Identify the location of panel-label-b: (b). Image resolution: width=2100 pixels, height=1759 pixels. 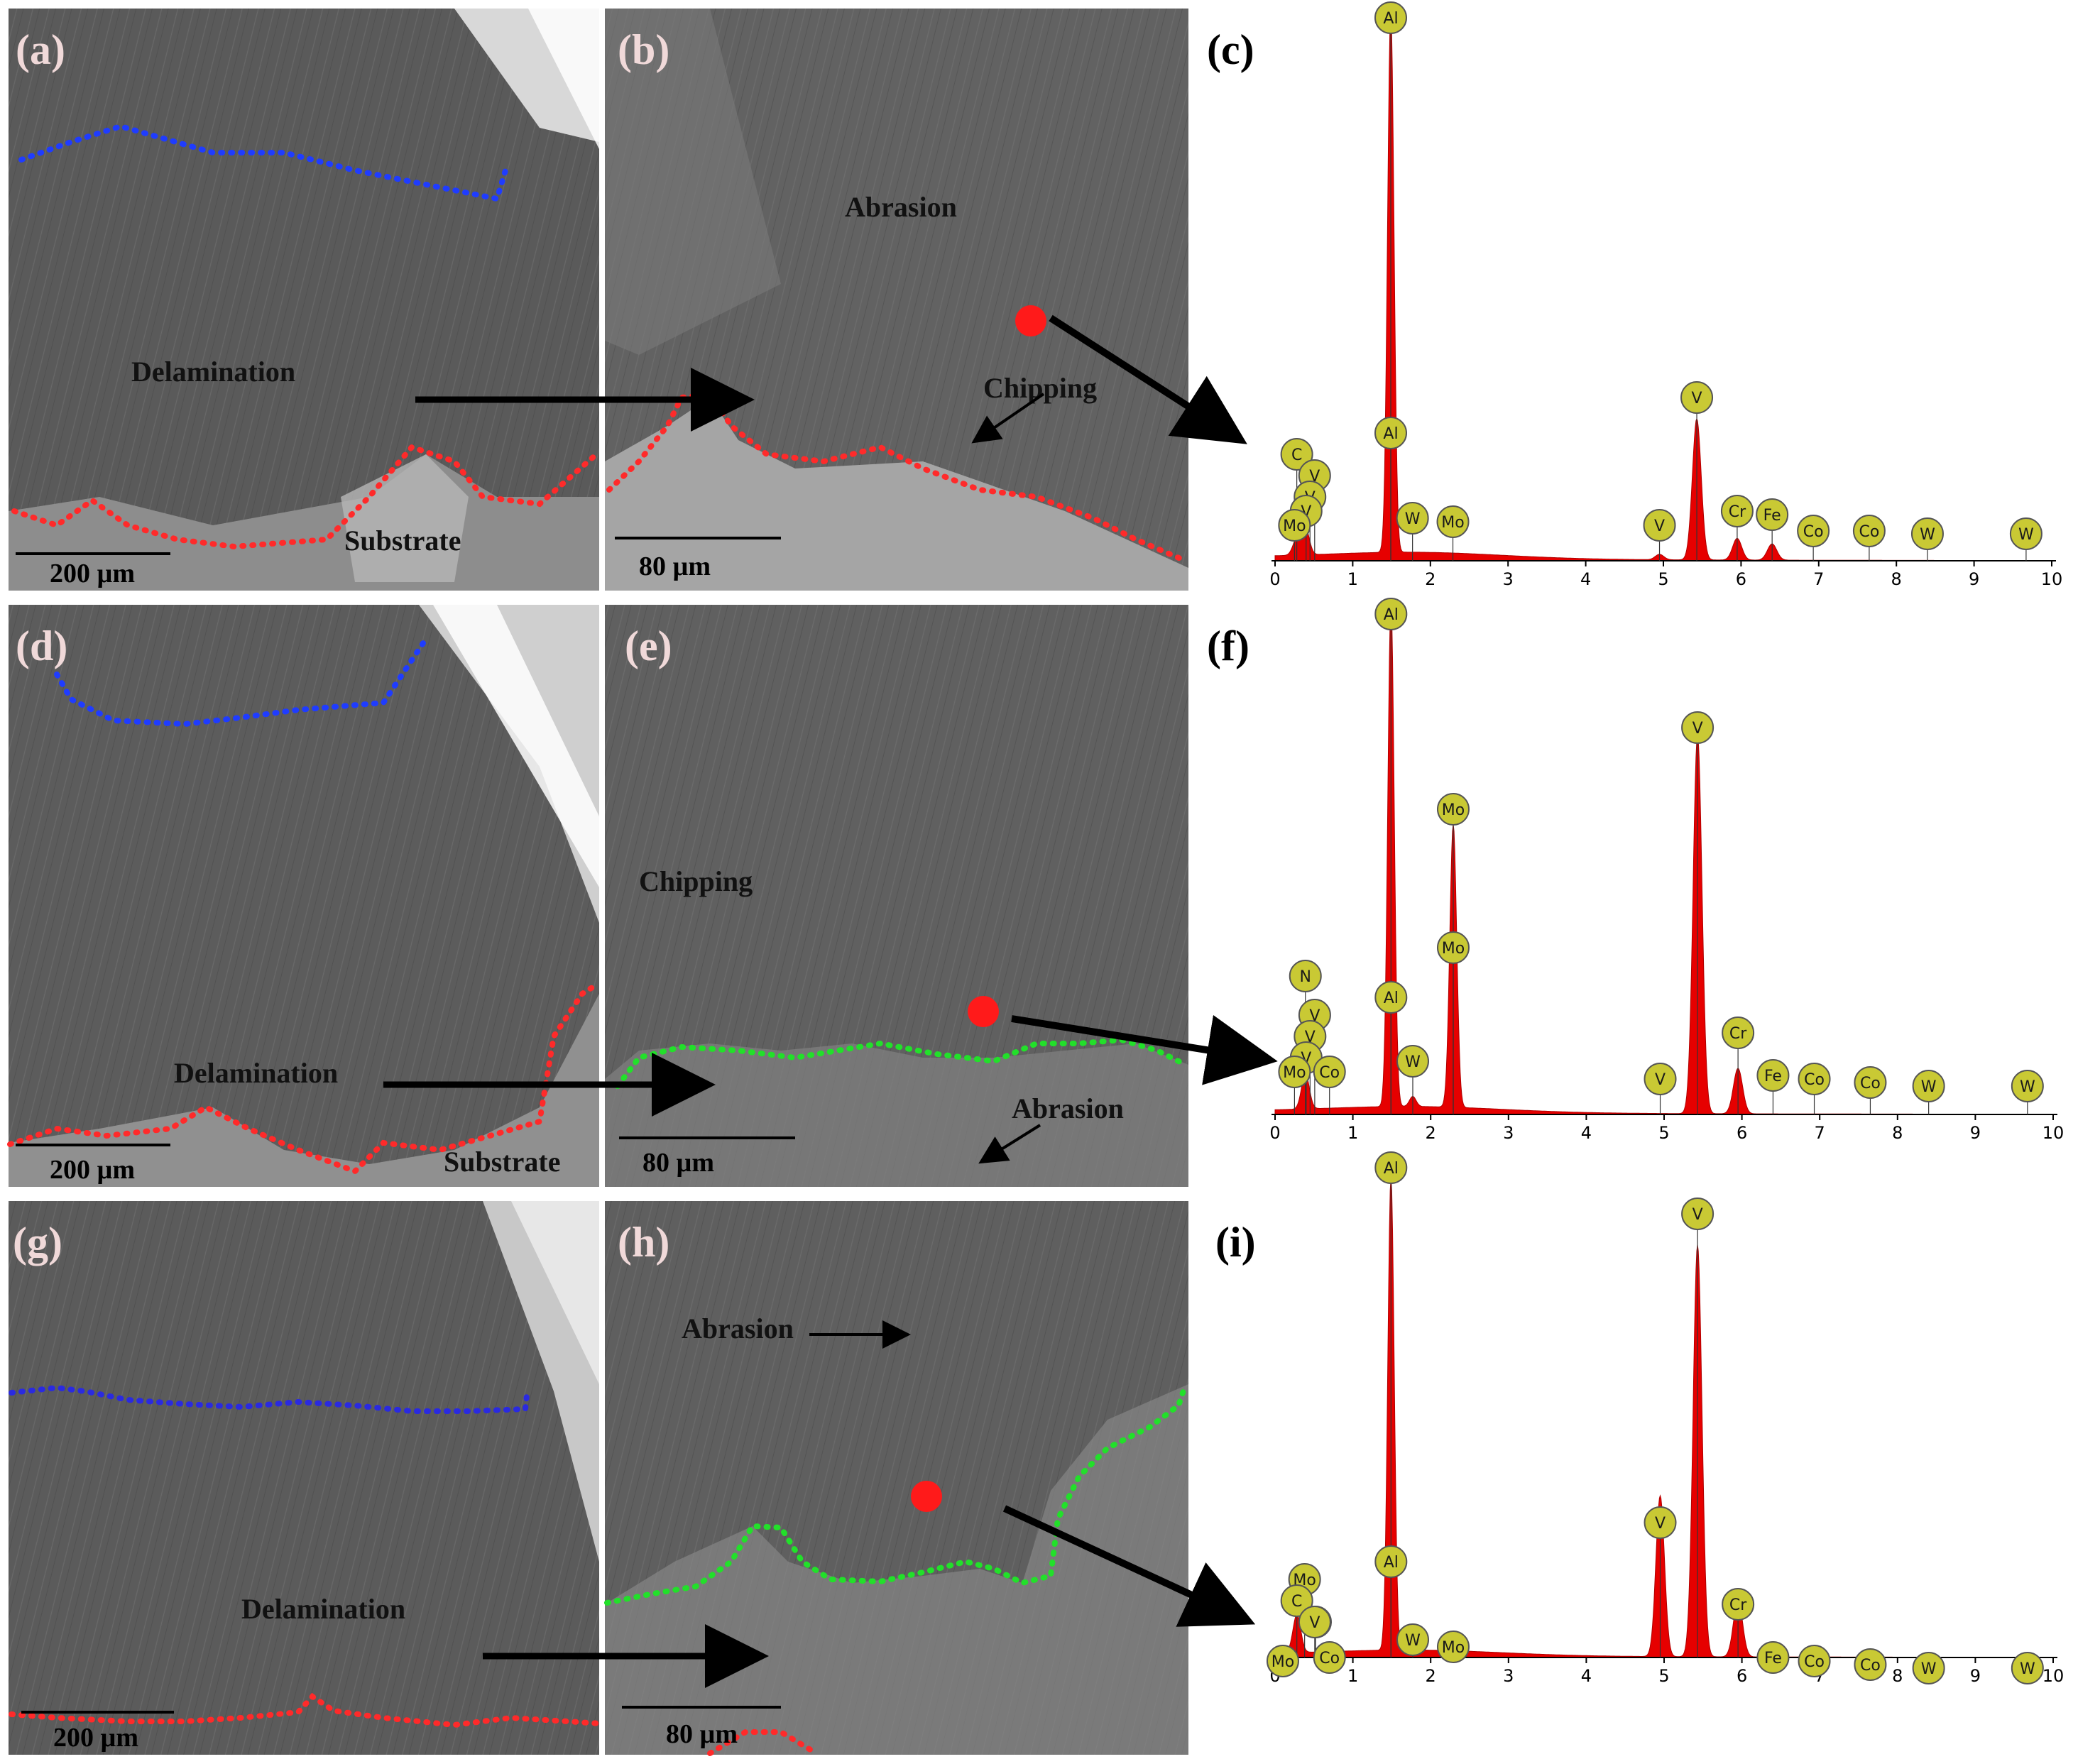
(643, 49).